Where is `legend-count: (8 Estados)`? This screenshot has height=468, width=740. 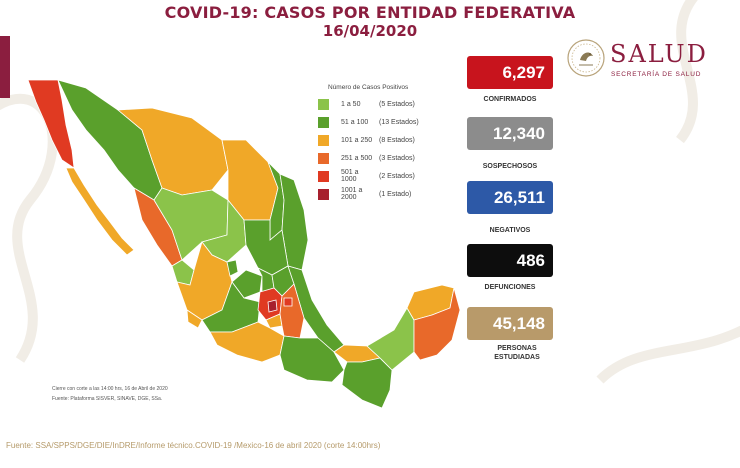 legend-count: (8 Estados) is located at coordinates (397, 140).